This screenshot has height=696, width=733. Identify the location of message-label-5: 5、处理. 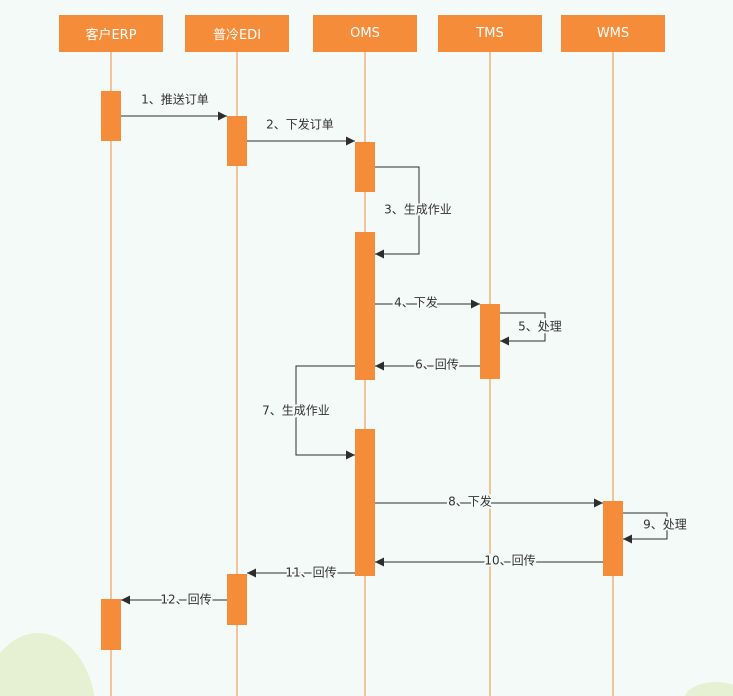
(540, 327).